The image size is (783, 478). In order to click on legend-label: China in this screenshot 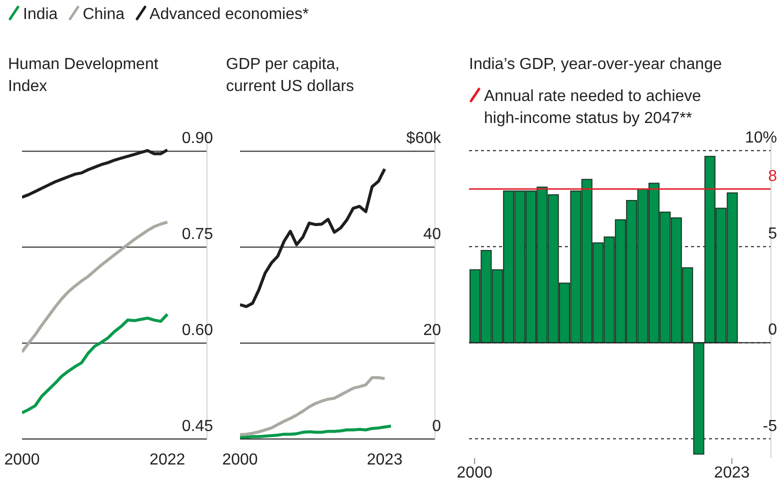, I will do `click(103, 14)`.